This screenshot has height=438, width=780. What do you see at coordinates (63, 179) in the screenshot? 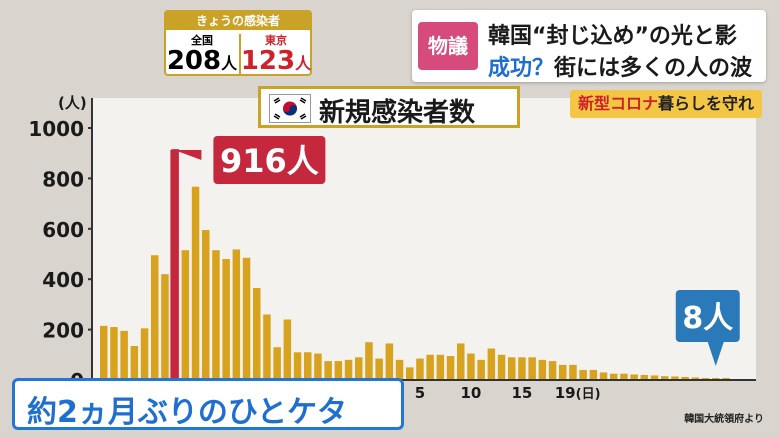
I see `y-tick-label: 800` at bounding box center [63, 179].